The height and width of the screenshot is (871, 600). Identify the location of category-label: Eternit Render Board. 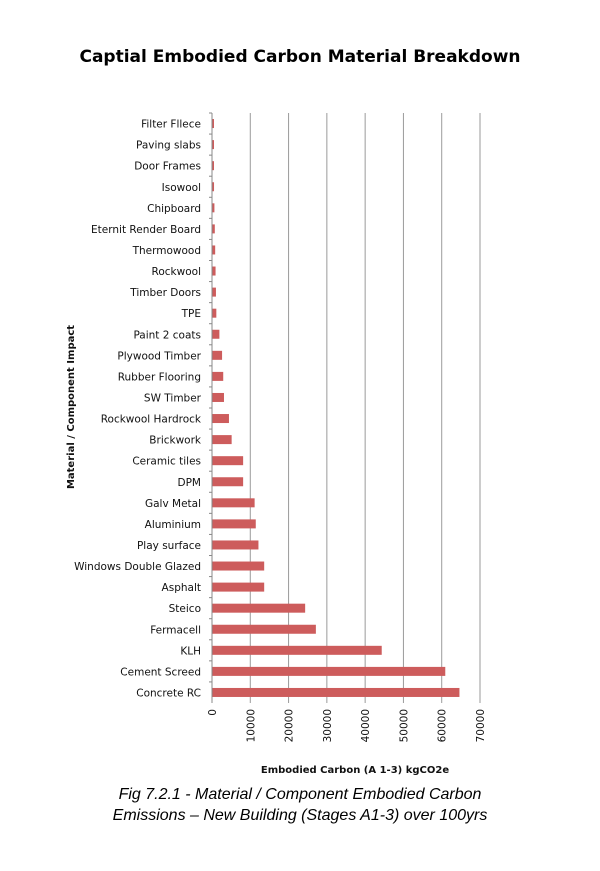
(146, 230).